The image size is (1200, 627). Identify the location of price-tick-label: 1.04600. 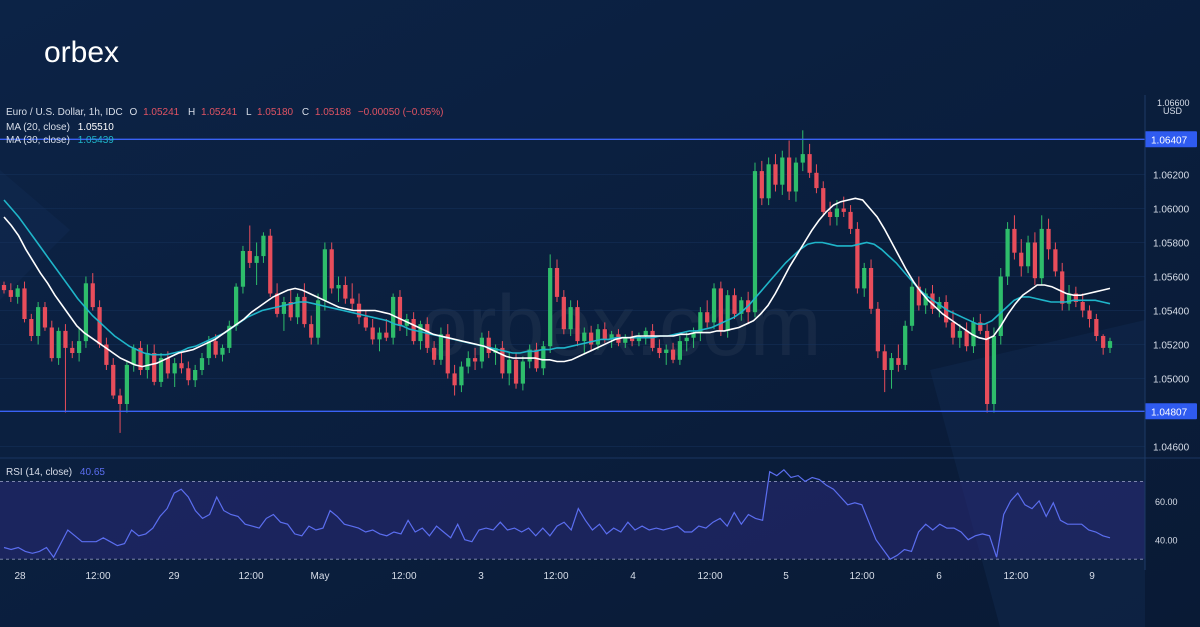
(1171, 448).